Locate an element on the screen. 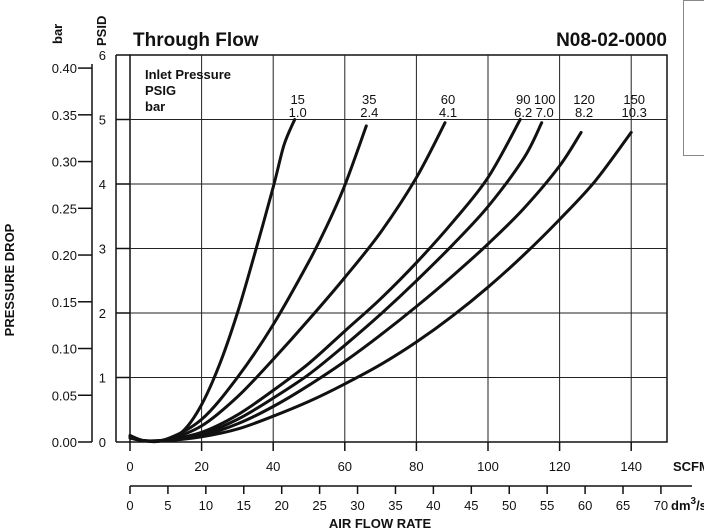  y-secondary-tick-label: 0.35 is located at coordinates (64, 115).